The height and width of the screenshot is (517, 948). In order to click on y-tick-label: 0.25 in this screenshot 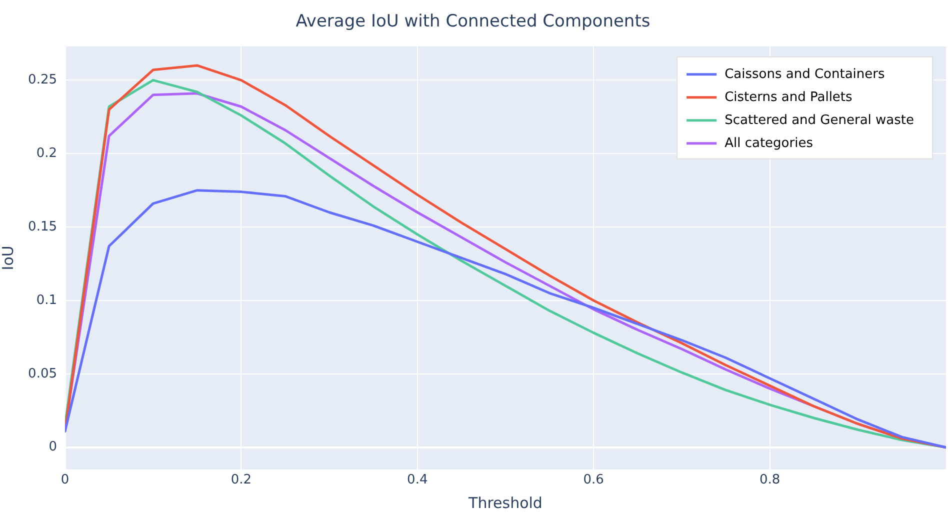, I will do `click(42, 80)`.